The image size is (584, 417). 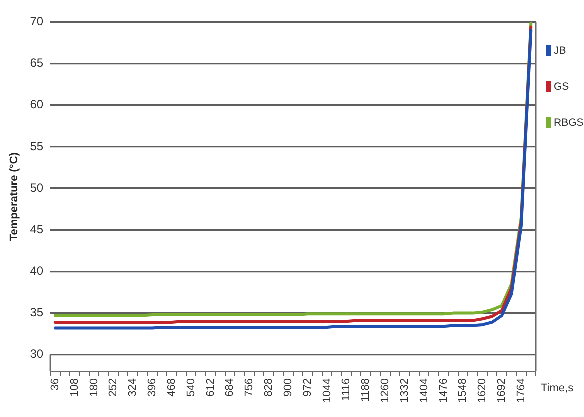 What do you see at coordinates (191, 387) in the screenshot?
I see `x-tick-label: 540` at bounding box center [191, 387].